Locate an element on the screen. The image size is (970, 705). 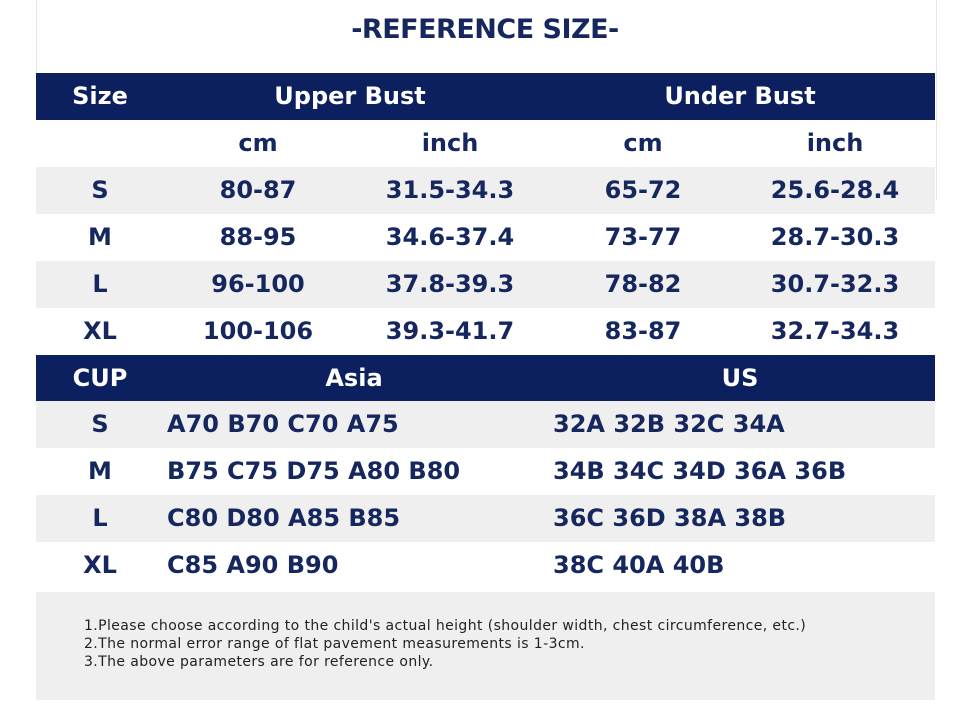
cell: 100-106 is located at coordinates (258, 331).